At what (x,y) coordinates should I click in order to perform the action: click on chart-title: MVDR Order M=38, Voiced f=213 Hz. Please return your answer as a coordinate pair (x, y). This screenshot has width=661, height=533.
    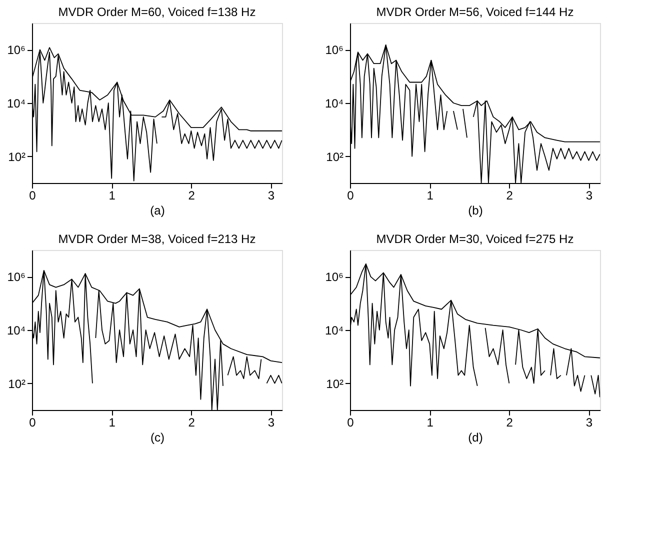
    Looking at the image, I should click on (157, 239).